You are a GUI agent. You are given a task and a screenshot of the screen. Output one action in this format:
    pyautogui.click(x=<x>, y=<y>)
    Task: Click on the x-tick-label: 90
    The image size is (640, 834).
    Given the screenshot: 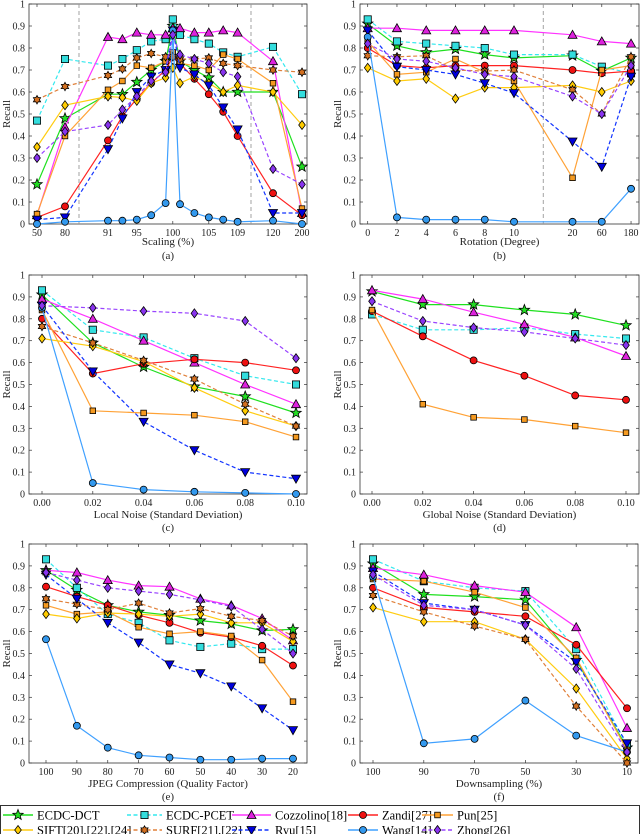 What is the action you would take?
    pyautogui.click(x=77, y=772)
    